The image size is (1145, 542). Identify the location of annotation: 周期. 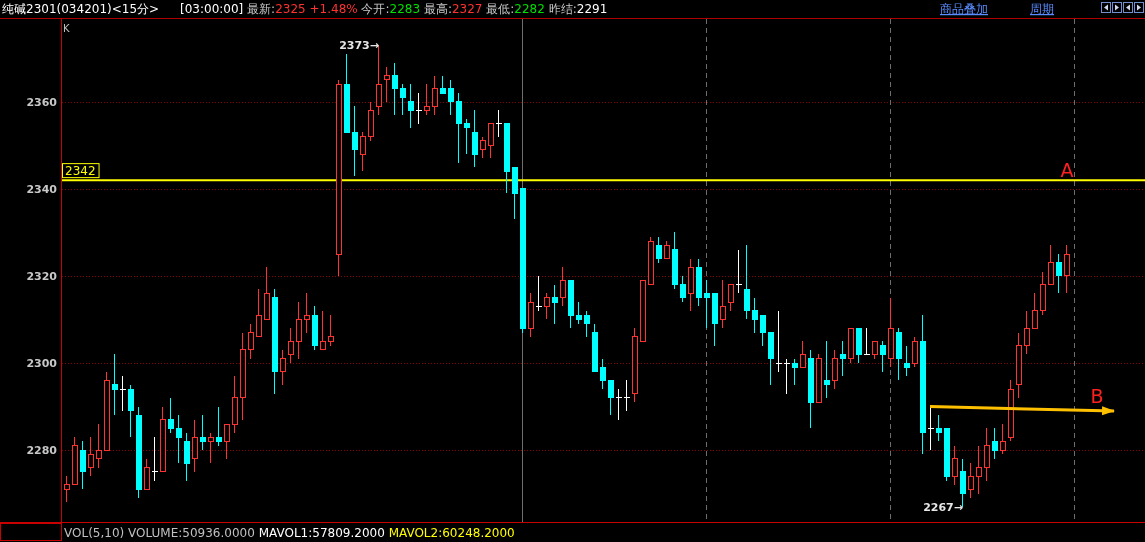
(1042, 9).